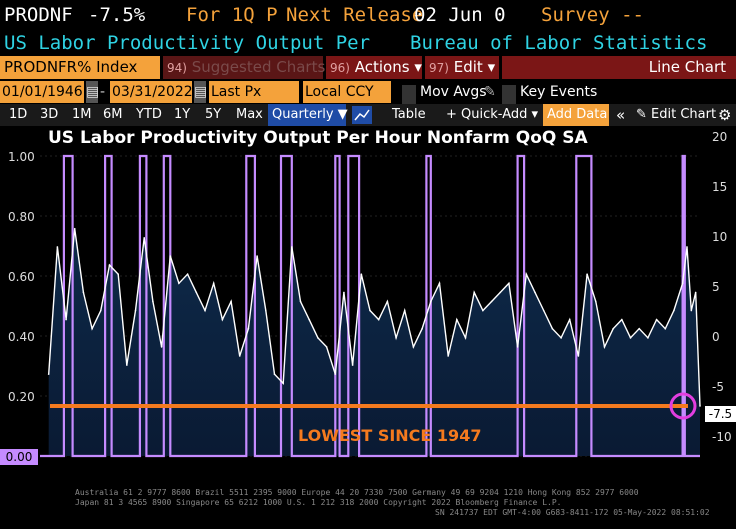 Image resolution: width=736 pixels, height=529 pixels. What do you see at coordinates (576, 115) in the screenshot?
I see `add-data-button: Add Data` at bounding box center [576, 115].